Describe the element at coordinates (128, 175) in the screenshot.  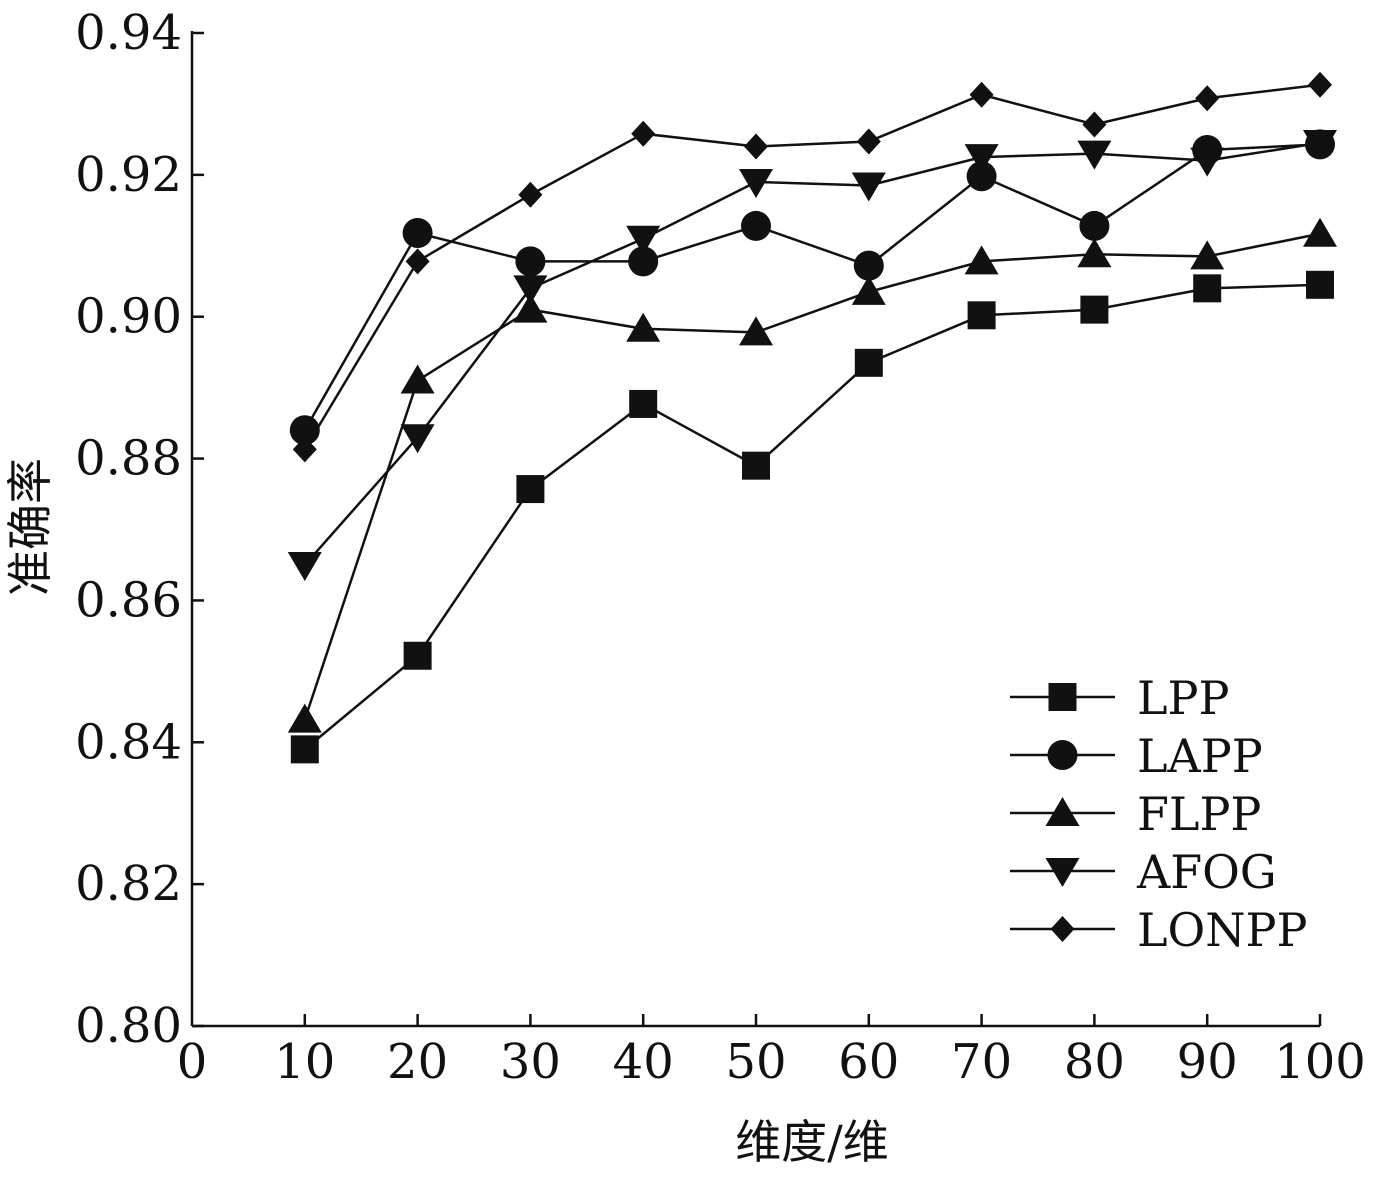
I see `y-tick-label: 0.92` at that location.